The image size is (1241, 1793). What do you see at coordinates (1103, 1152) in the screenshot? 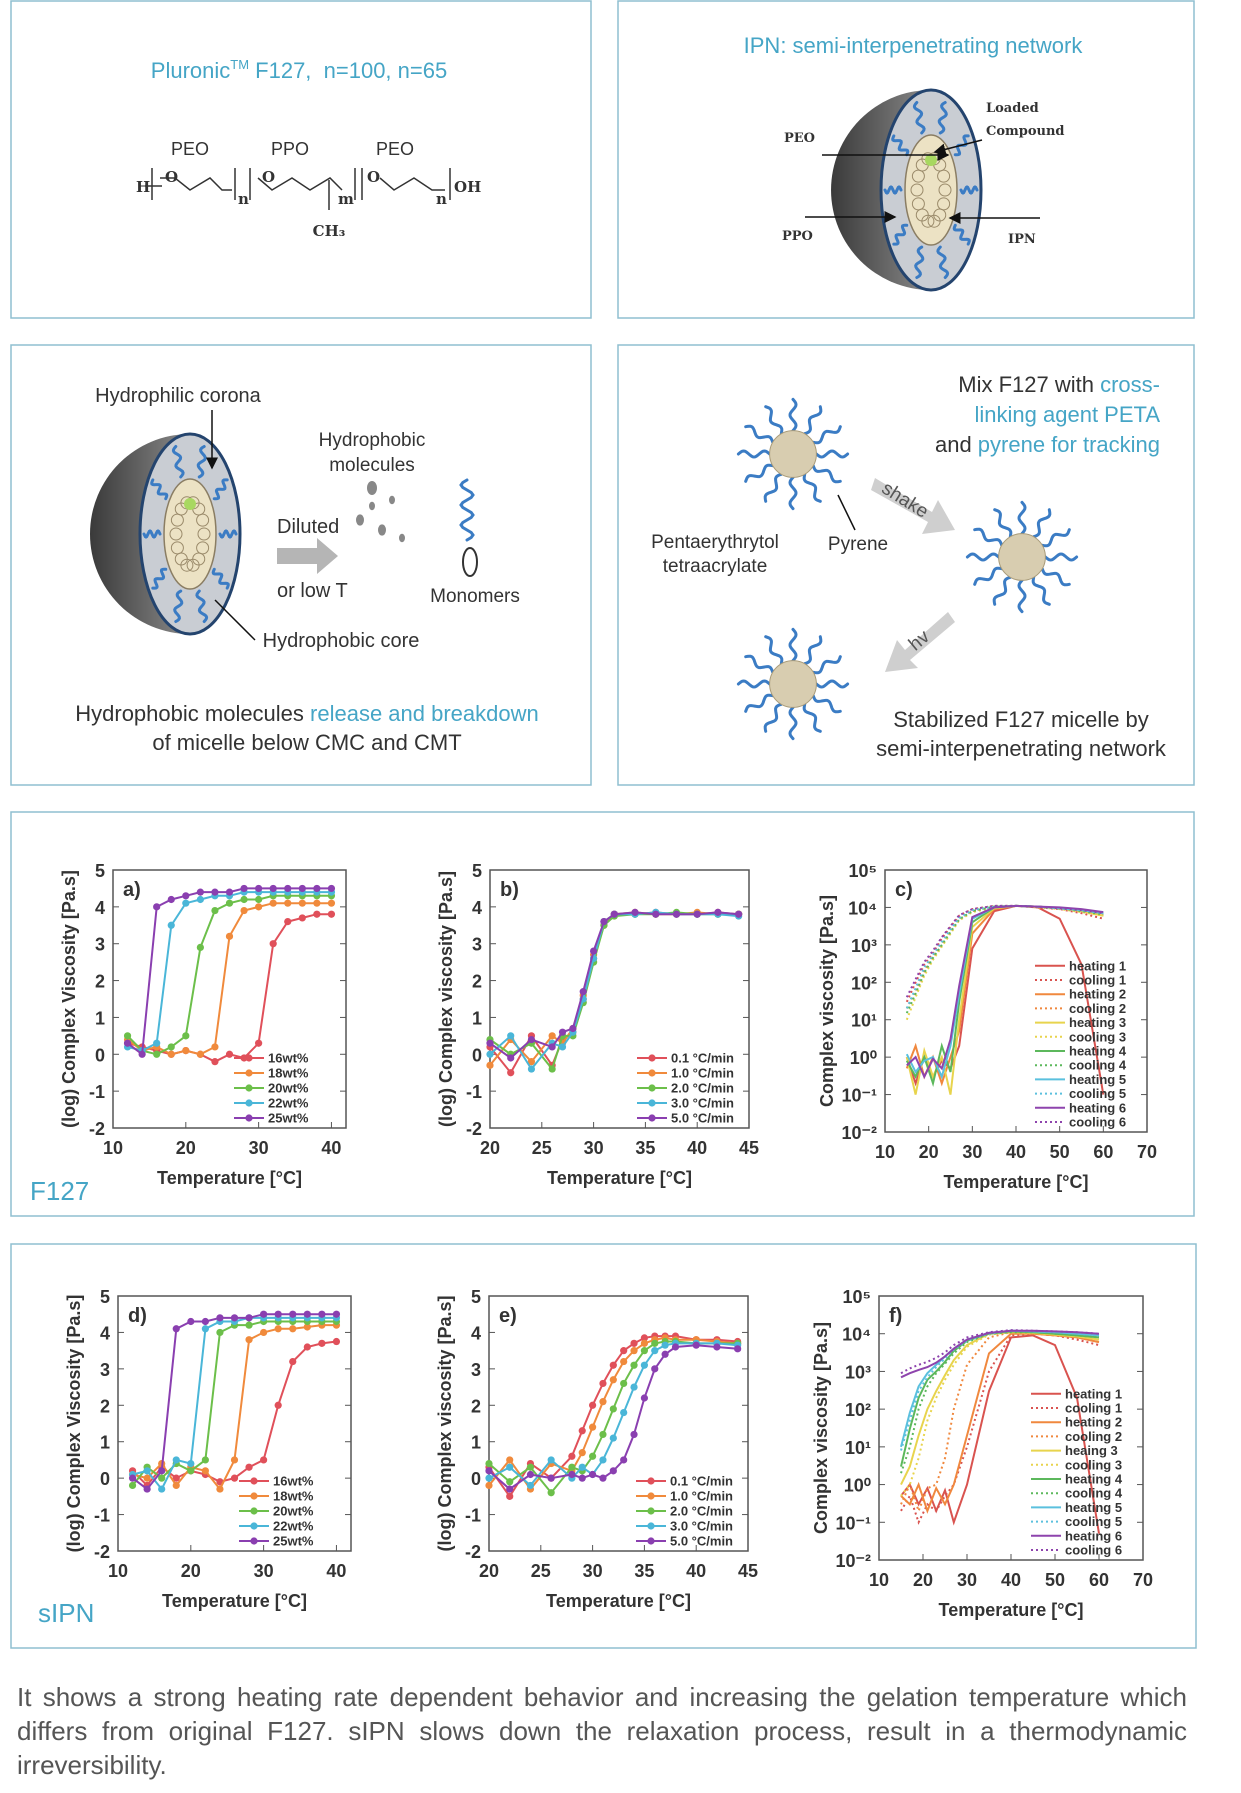
I see `x-tick-label: 60` at bounding box center [1103, 1152].